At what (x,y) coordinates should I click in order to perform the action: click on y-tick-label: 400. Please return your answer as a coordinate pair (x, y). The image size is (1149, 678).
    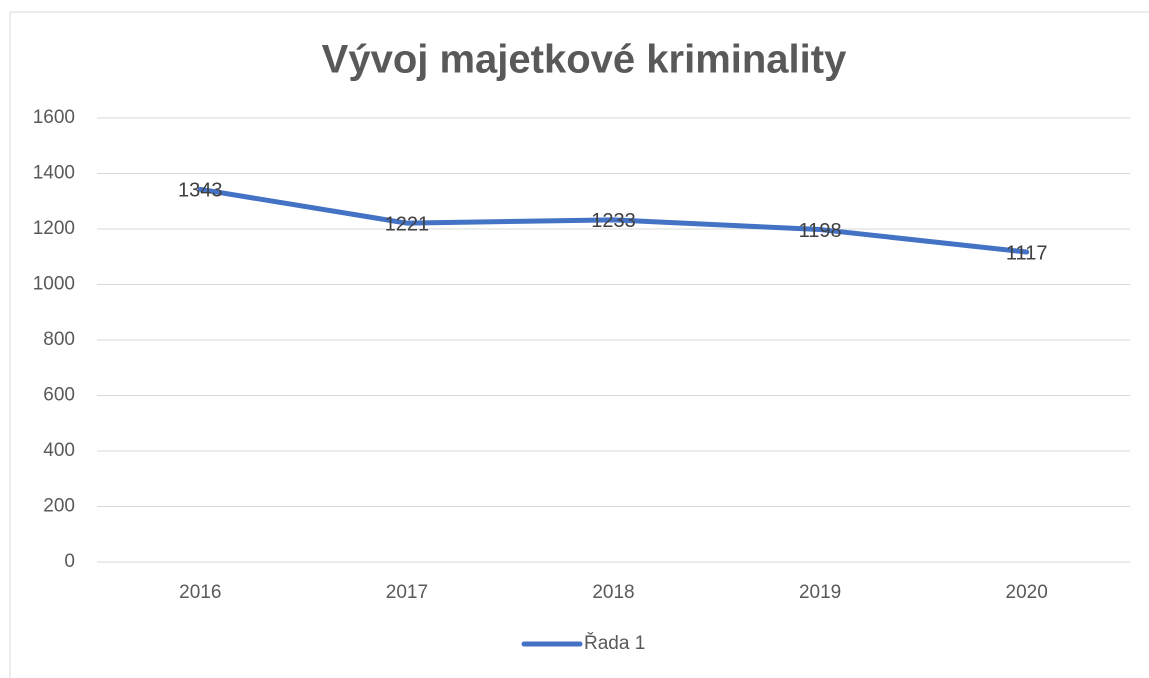
    Looking at the image, I should click on (59, 450).